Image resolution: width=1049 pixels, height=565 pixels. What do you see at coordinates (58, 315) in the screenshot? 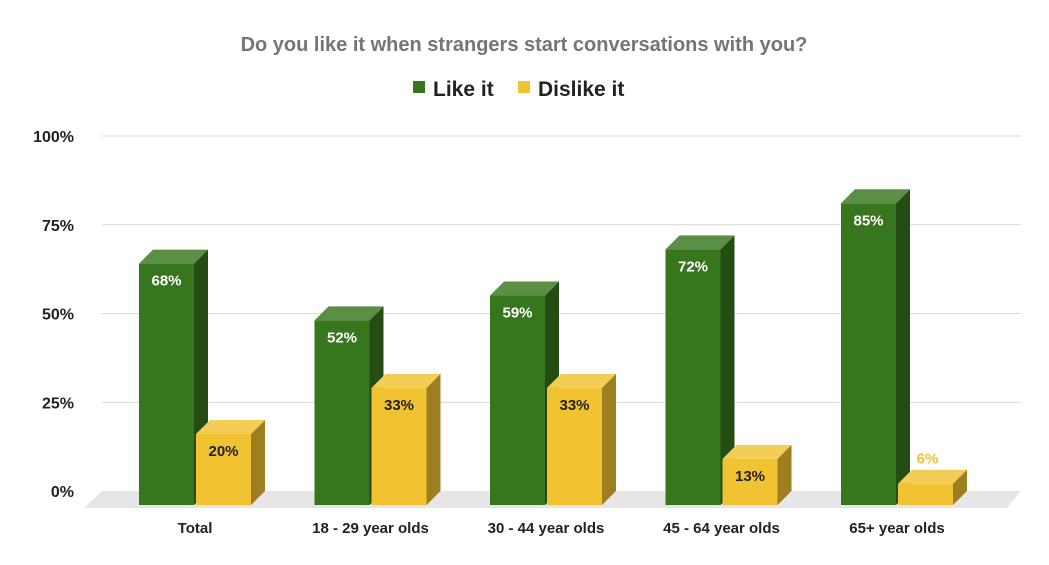
I see `y-tick-label: 50%` at bounding box center [58, 315].